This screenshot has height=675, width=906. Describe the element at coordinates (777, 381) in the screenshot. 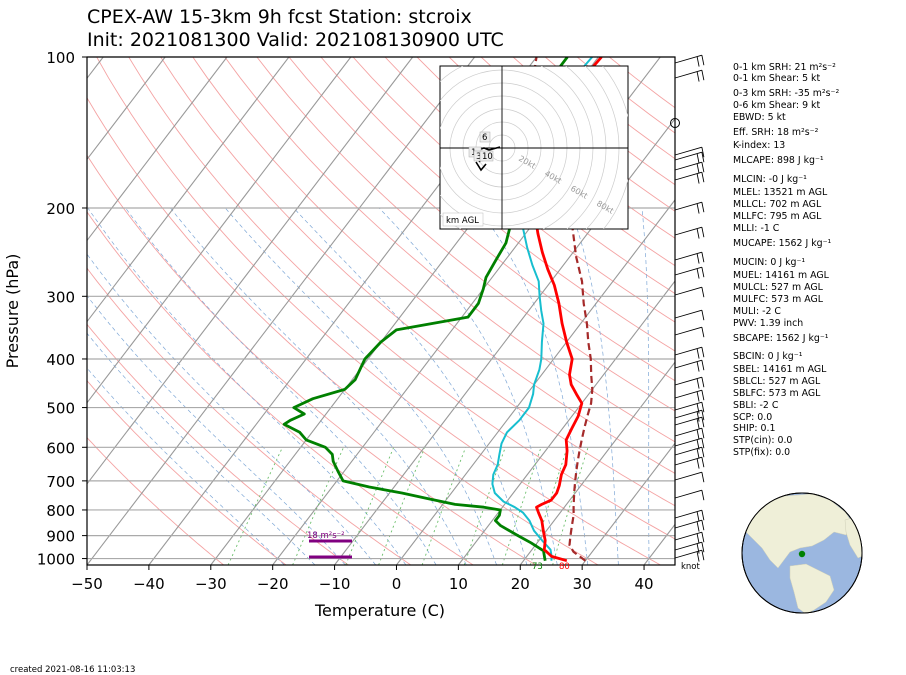

I see `index-line: SBLCL: 527 m AGL` at that location.